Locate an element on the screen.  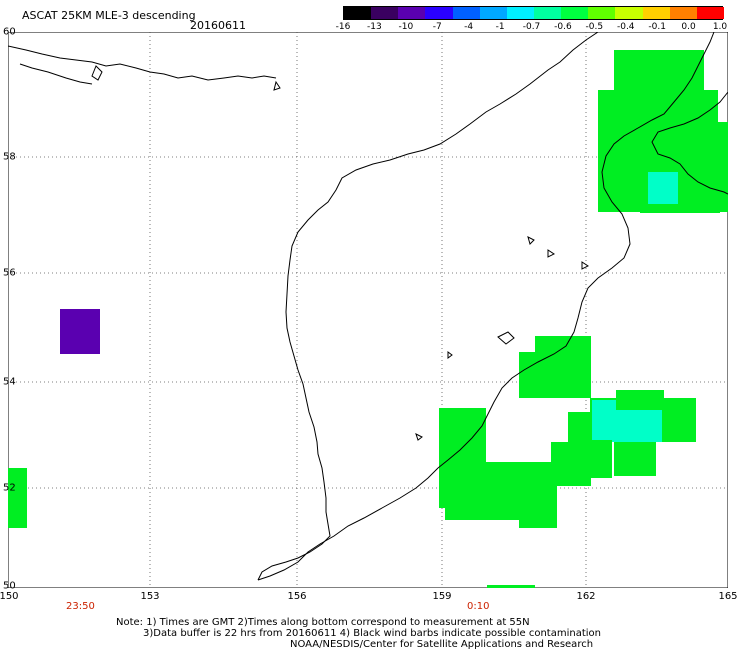
lon-tick-156: 156 is located at coordinates (297, 596).